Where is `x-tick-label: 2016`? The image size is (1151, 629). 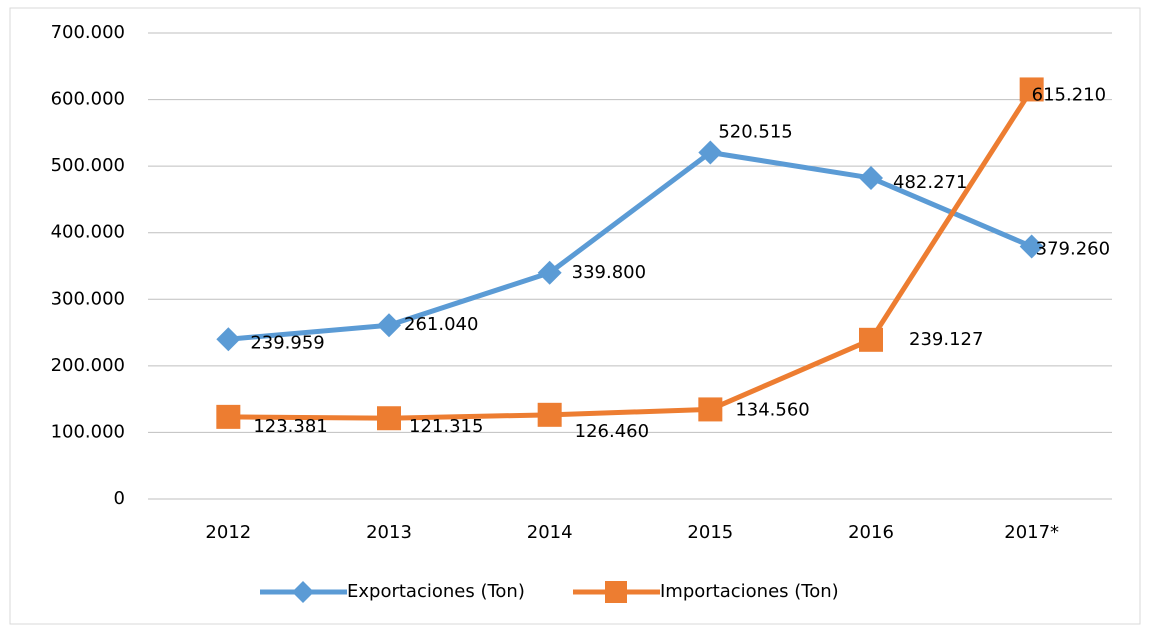
x-tick-label: 2016 is located at coordinates (871, 532).